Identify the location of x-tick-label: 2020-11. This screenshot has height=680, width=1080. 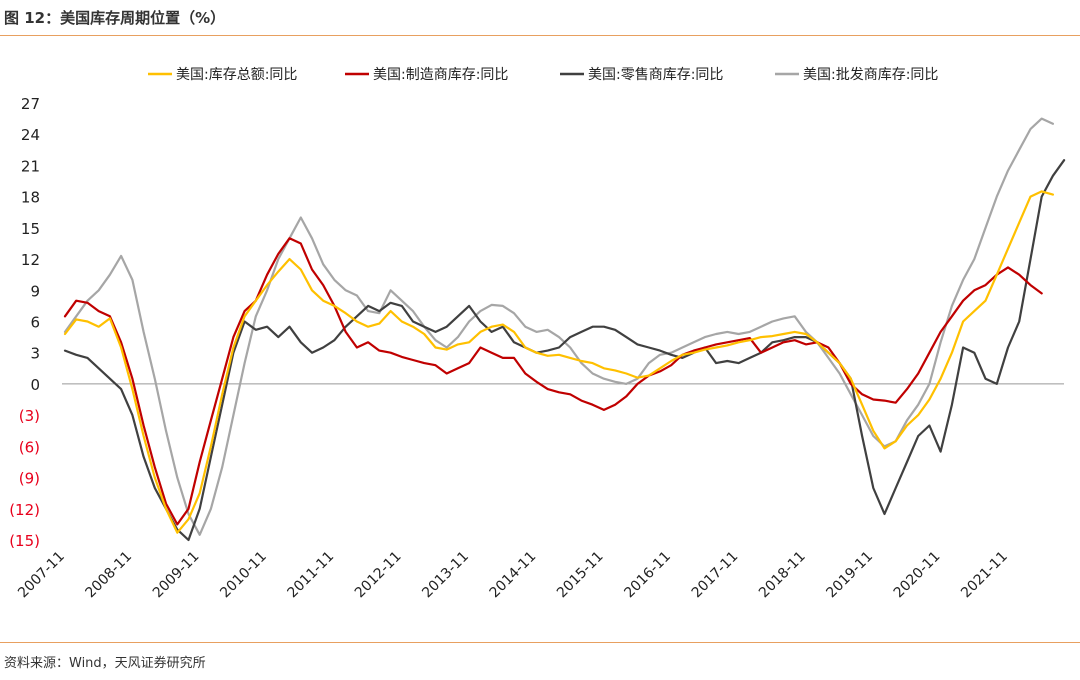
(917, 575).